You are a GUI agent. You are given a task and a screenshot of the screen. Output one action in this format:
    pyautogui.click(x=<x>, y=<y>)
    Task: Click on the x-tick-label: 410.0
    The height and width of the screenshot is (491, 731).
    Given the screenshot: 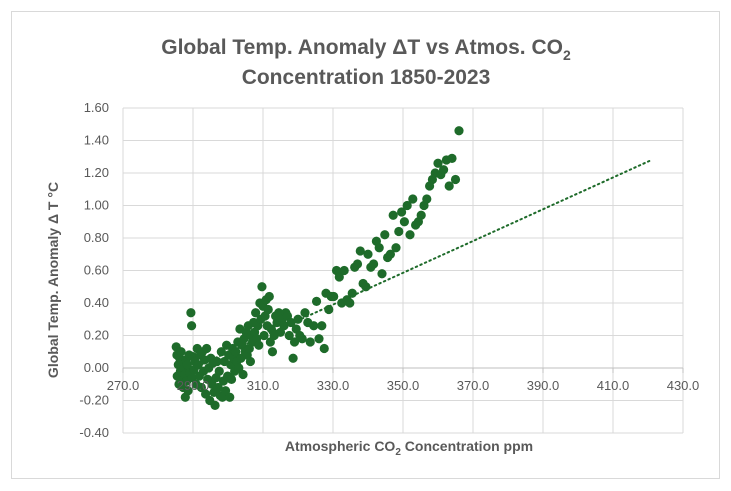 What is the action you would take?
    pyautogui.click(x=613, y=385)
    